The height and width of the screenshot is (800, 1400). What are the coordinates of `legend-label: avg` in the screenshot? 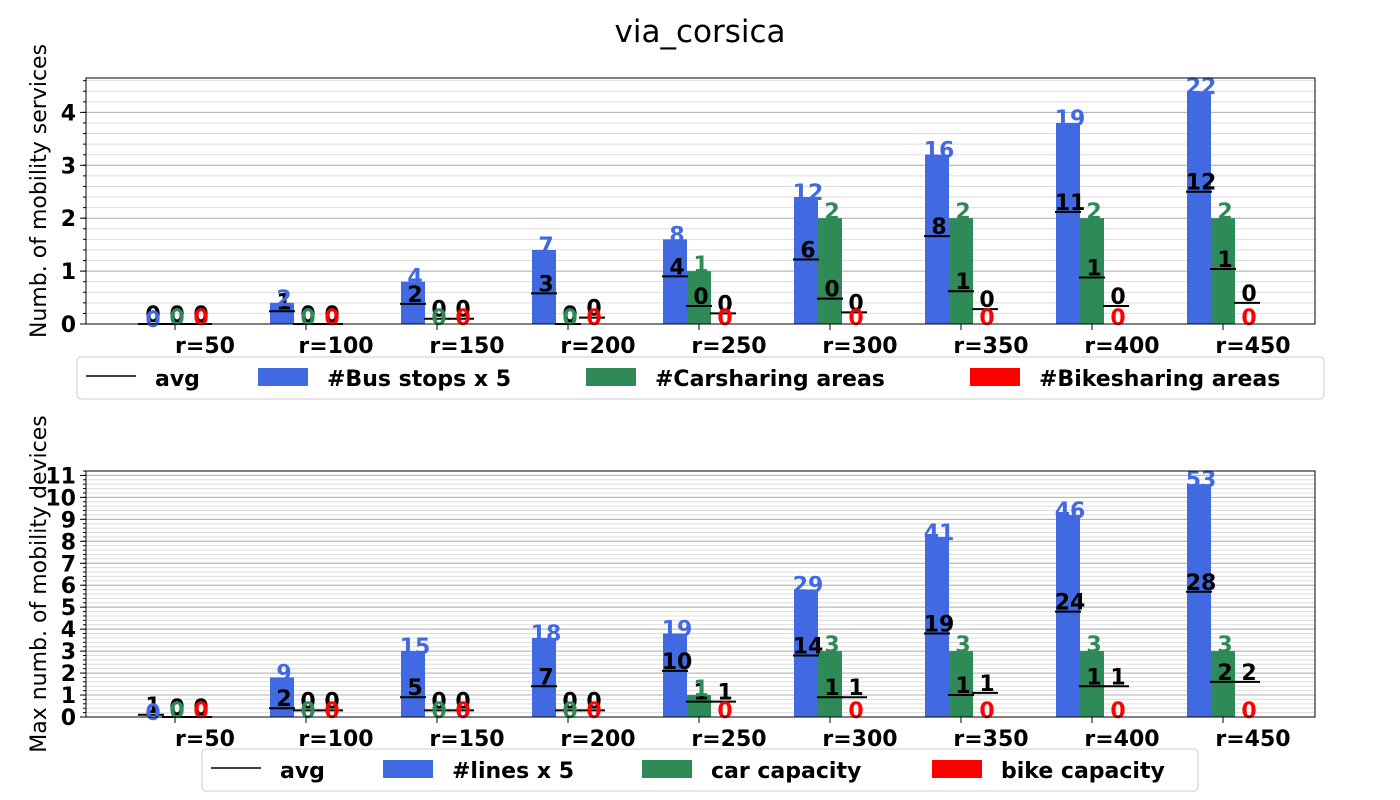 It's located at (302, 771).